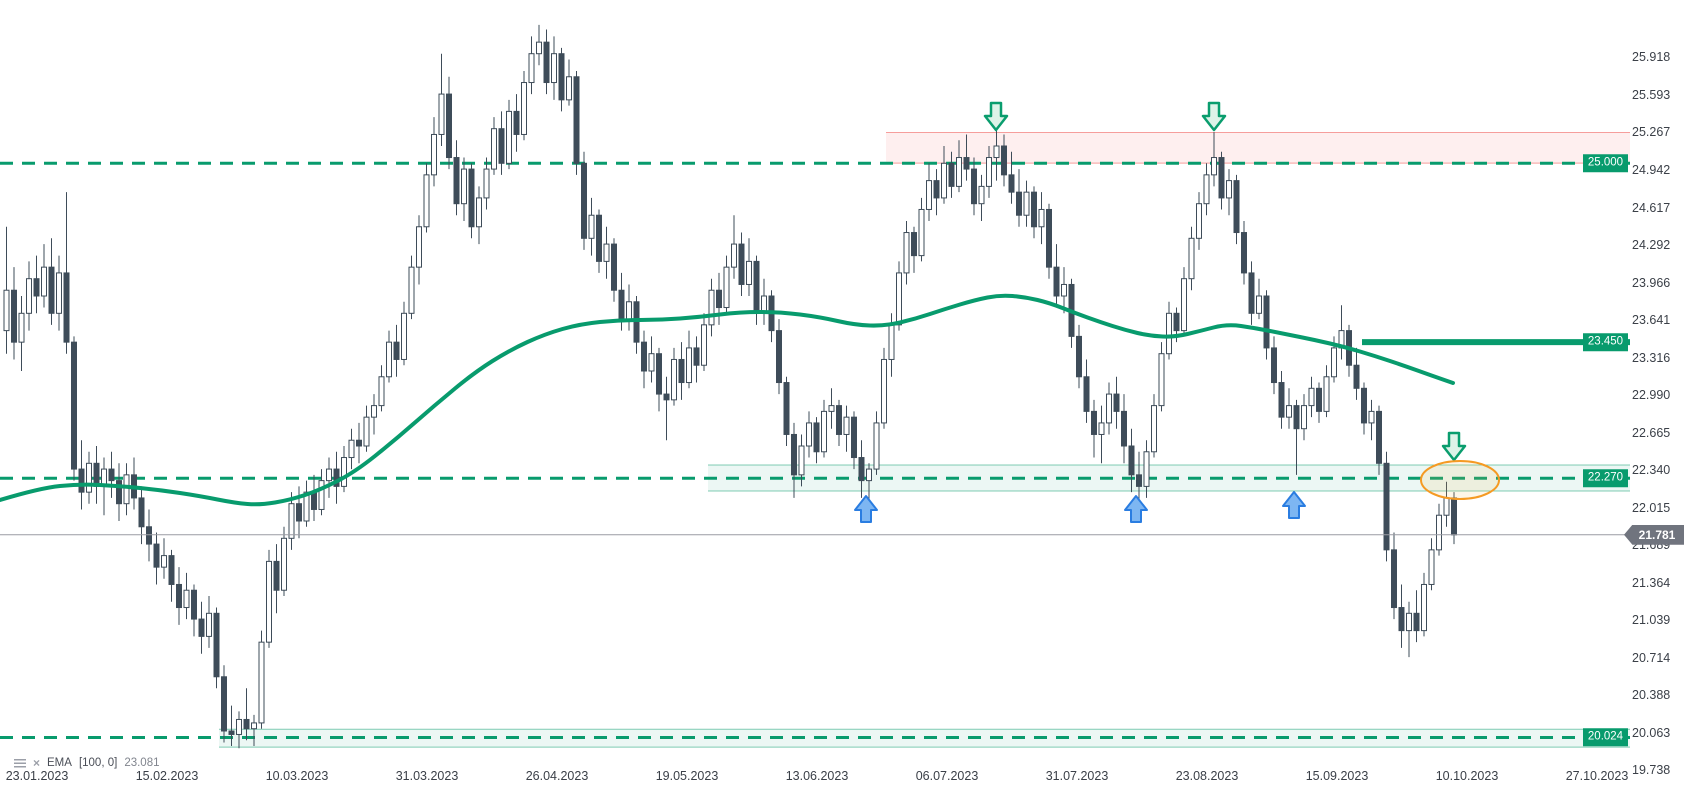  Describe the element at coordinates (1651, 620) in the screenshot. I see `price-tick-label: 21.039` at that location.